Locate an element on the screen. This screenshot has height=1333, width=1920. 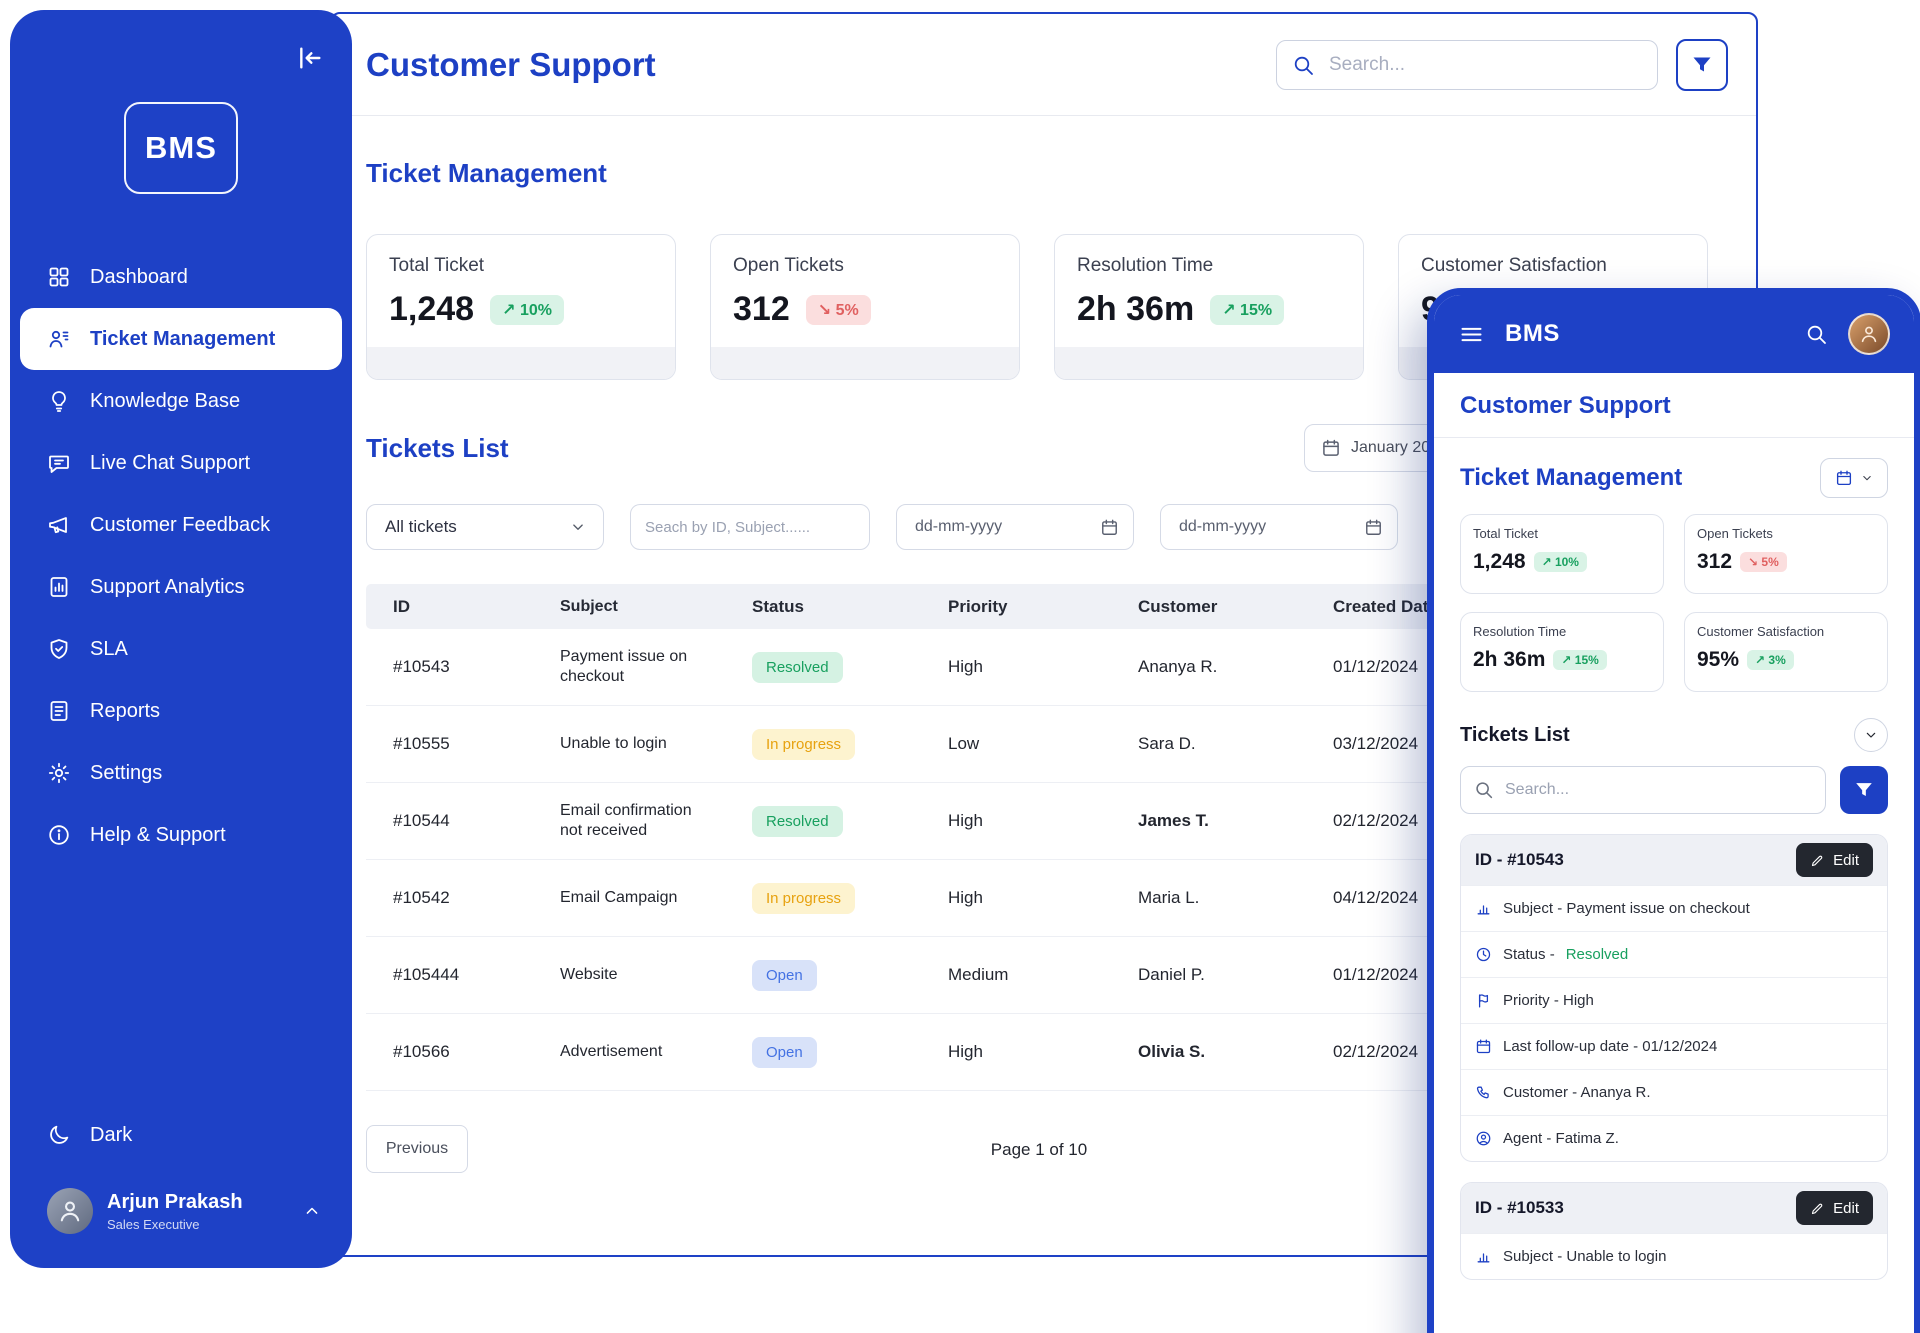
sidebar-item-dashboard: Dashboard is located at coordinates (181, 277).